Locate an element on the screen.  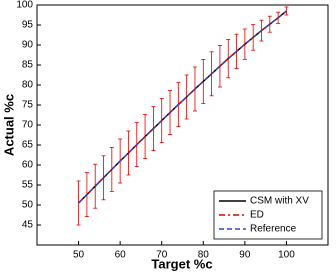
legend-box is located at coordinates (268, 215).